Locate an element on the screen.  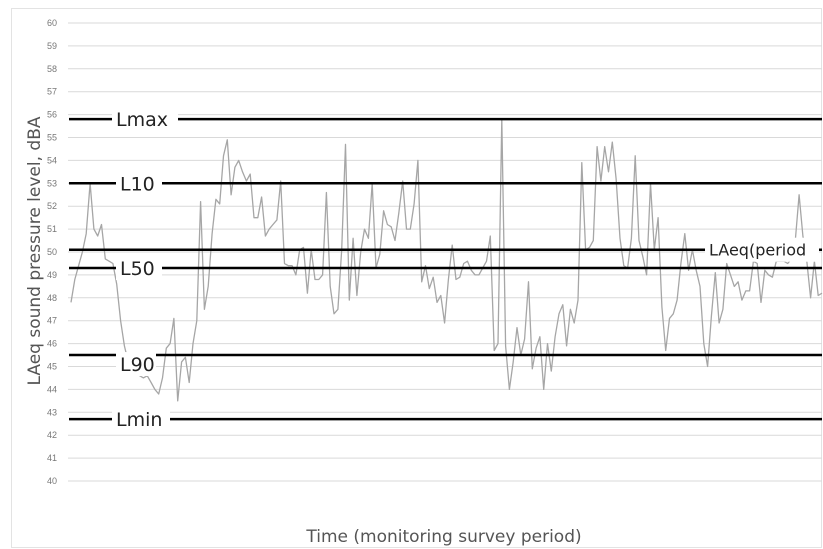
reference-label: LAeq(period is located at coordinates (757, 250).